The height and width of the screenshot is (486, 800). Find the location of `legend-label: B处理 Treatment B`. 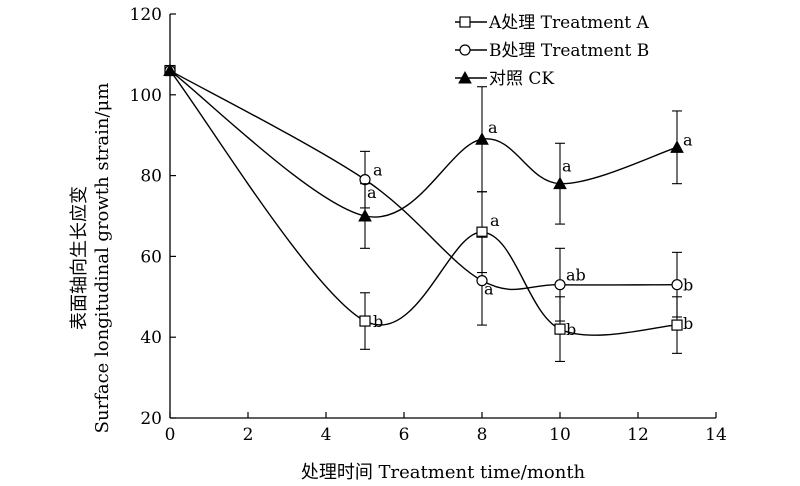

legend-label: B处理 Treatment B is located at coordinates (569, 51).